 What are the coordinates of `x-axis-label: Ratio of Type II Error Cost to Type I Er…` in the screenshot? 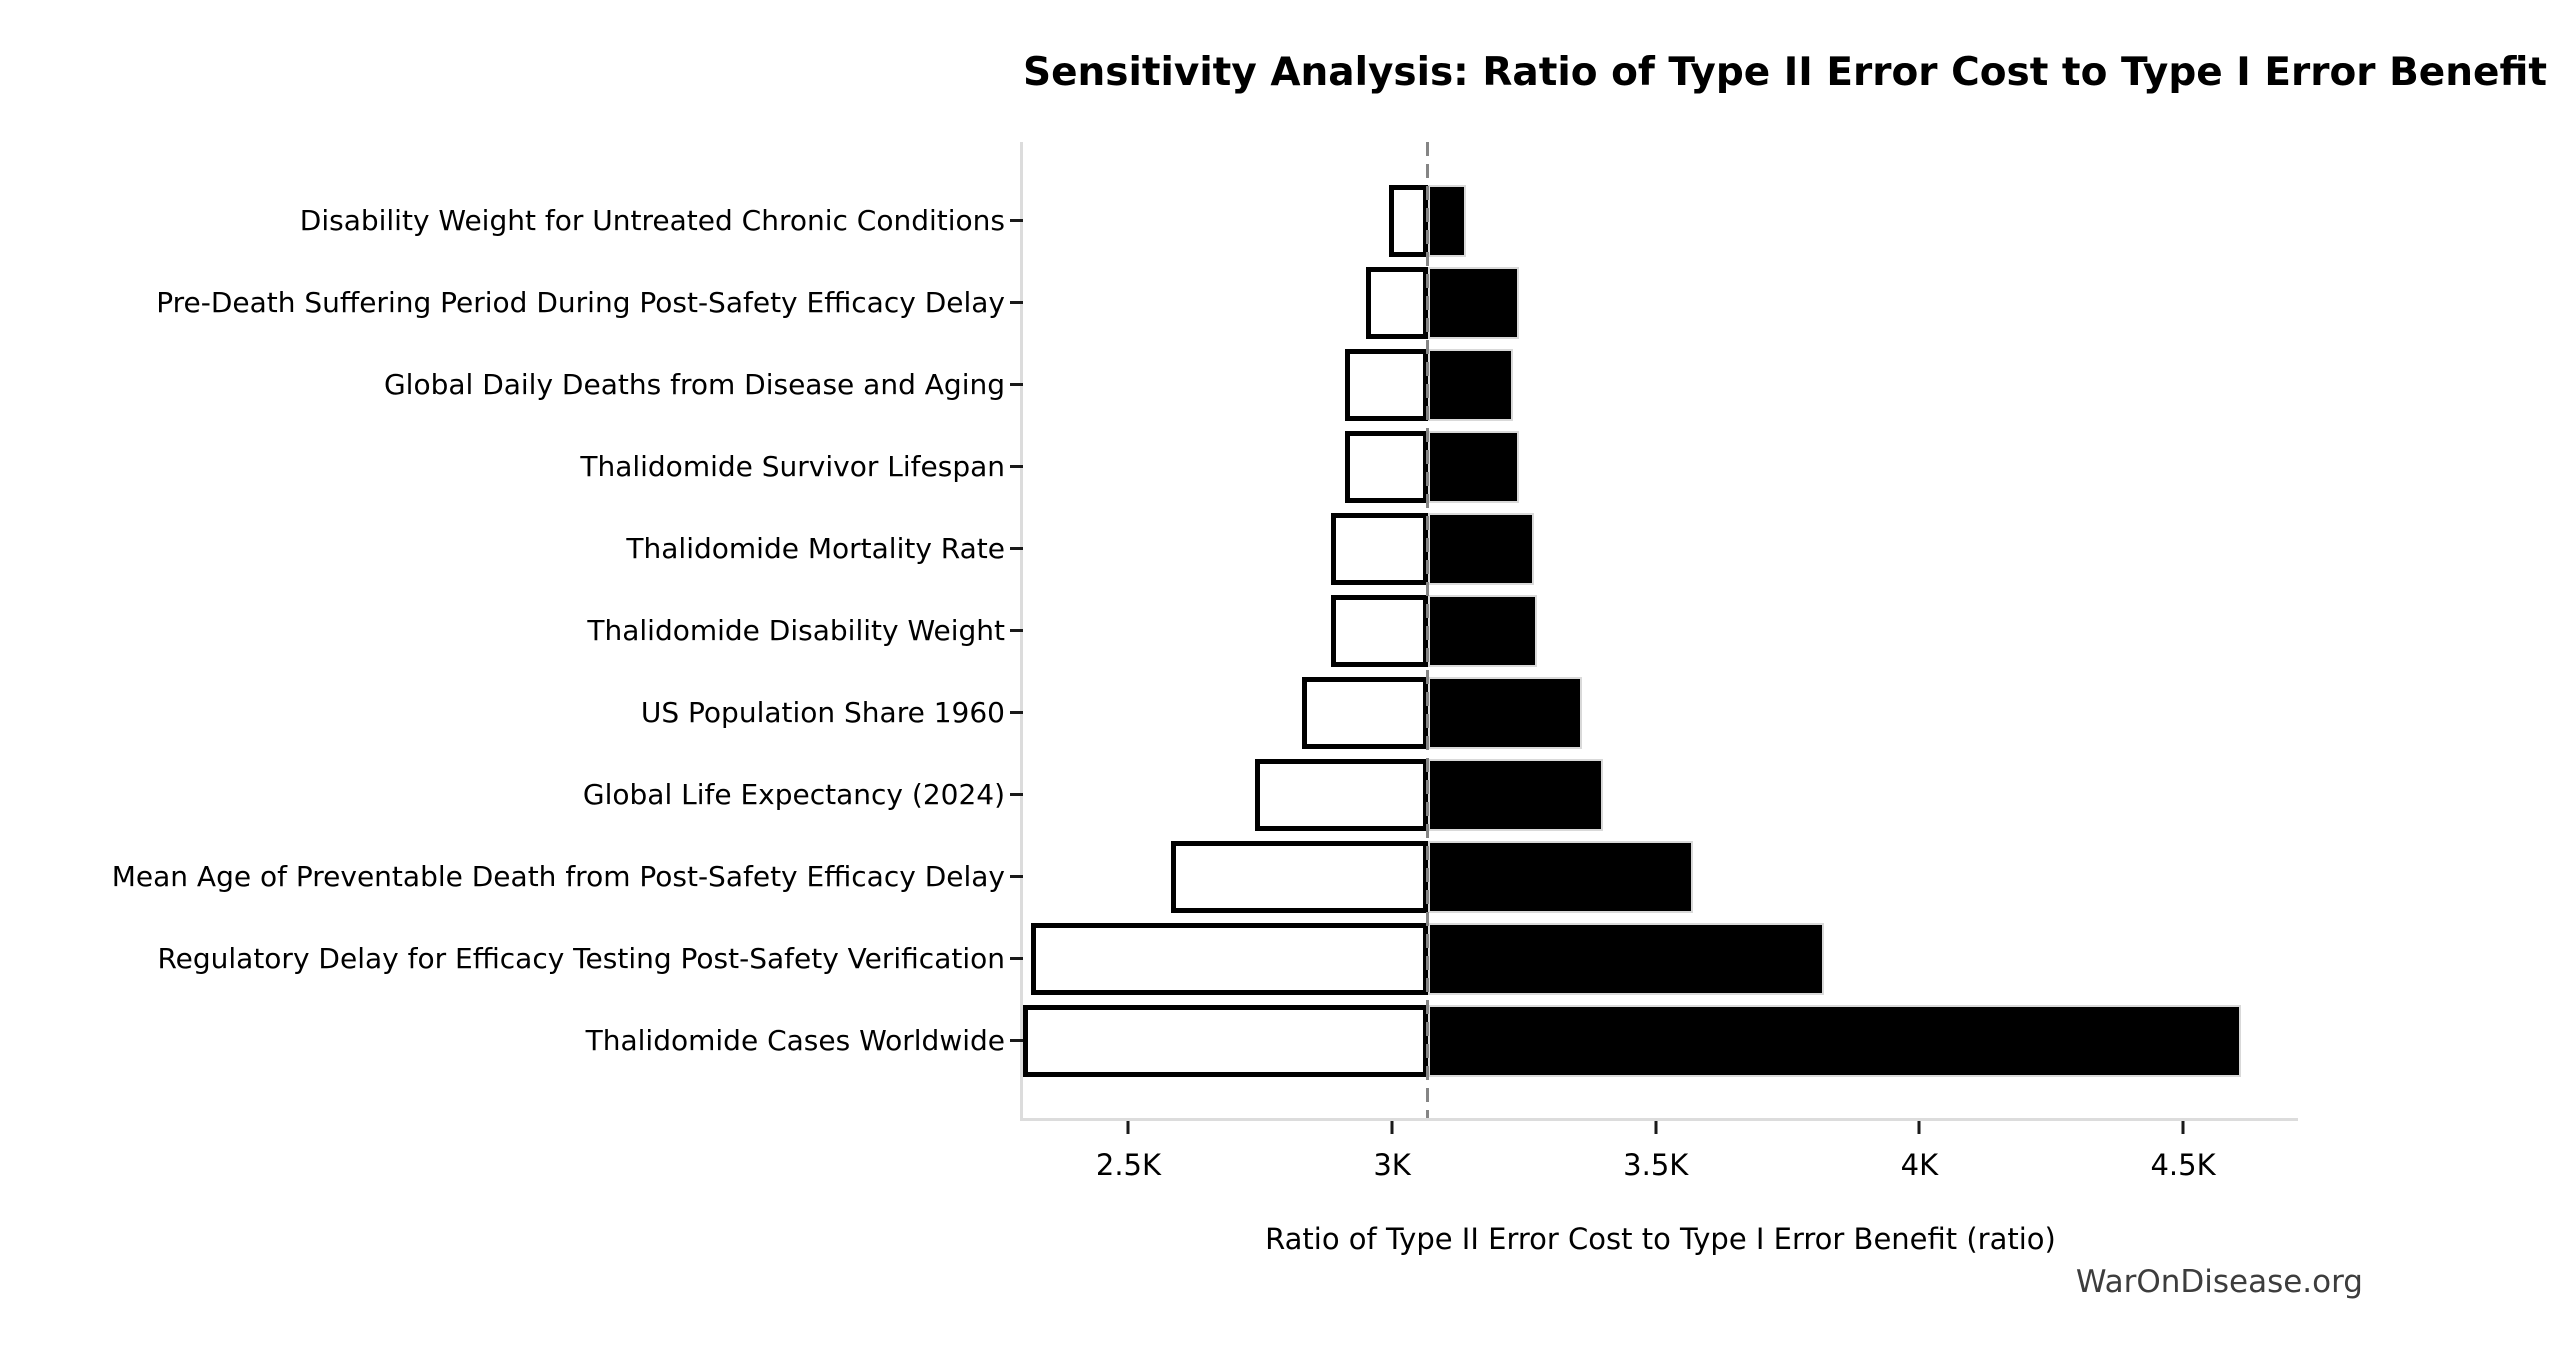 It's located at (1660, 1239).